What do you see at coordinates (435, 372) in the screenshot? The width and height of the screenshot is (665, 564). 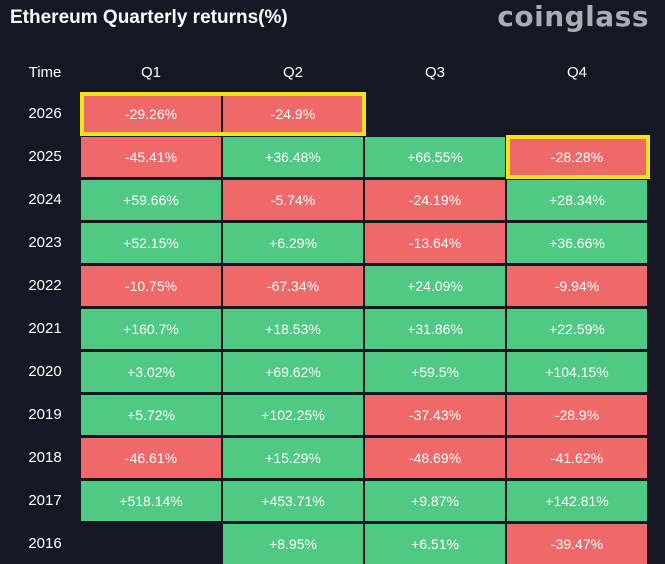 I see `return-cell: +59.5%` at bounding box center [435, 372].